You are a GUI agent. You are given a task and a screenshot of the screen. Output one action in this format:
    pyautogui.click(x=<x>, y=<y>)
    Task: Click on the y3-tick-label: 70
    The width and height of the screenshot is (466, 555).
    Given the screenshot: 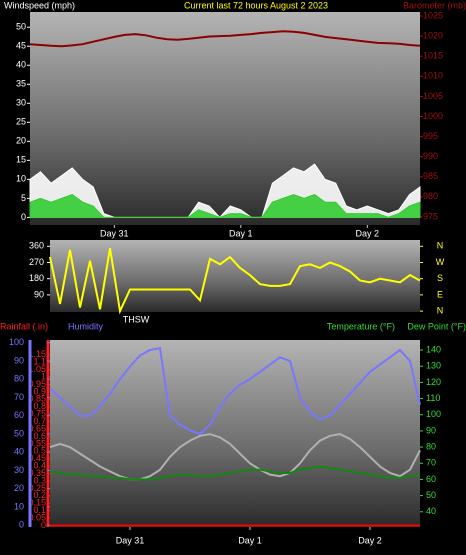 What is the action you would take?
    pyautogui.click(x=19, y=397)
    